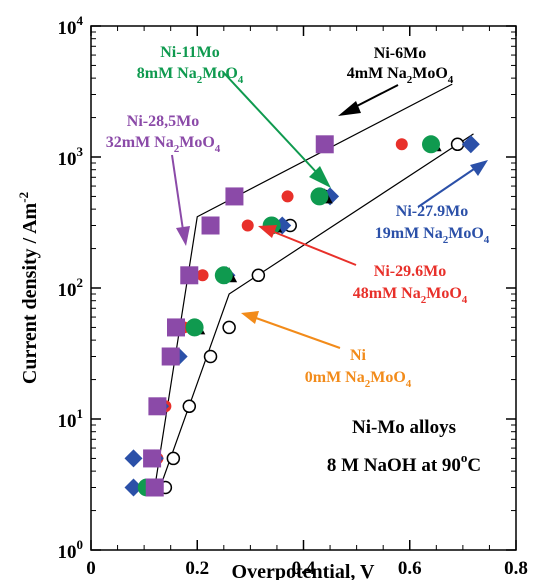 The height and width of the screenshot is (580, 538). What do you see at coordinates (71, 288) in the screenshot?
I see `y-tick-label: 10²` at bounding box center [71, 288].